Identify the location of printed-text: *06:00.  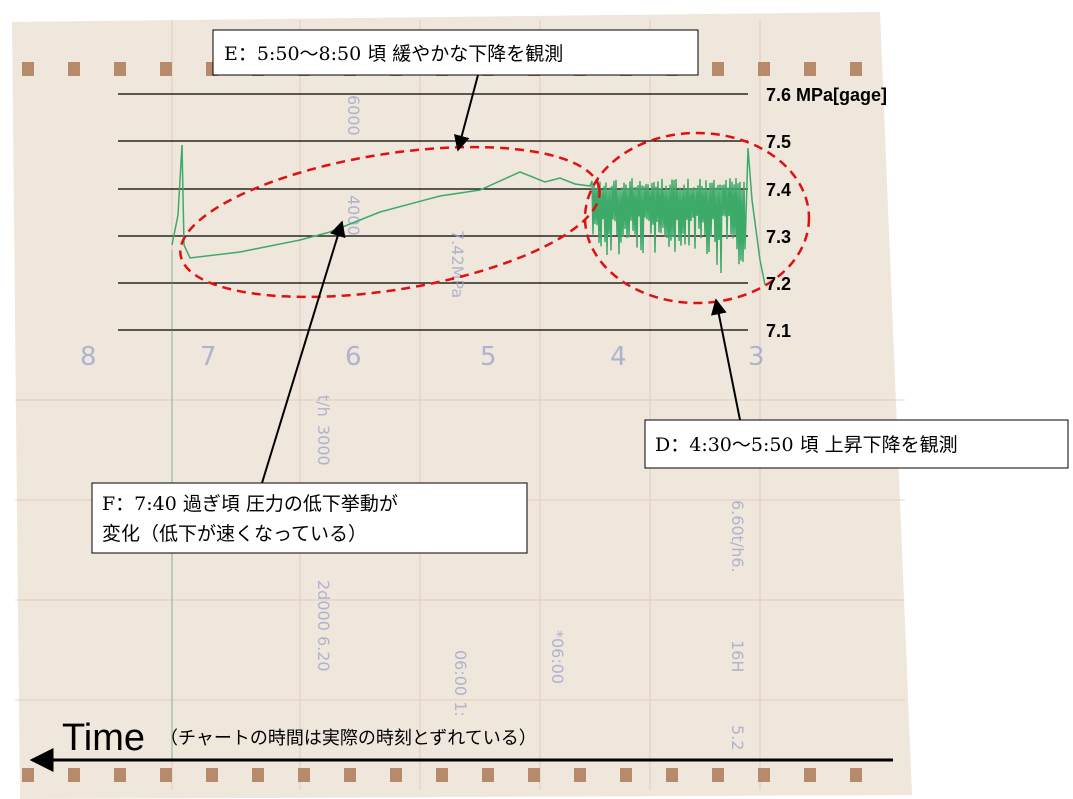
(557, 657).